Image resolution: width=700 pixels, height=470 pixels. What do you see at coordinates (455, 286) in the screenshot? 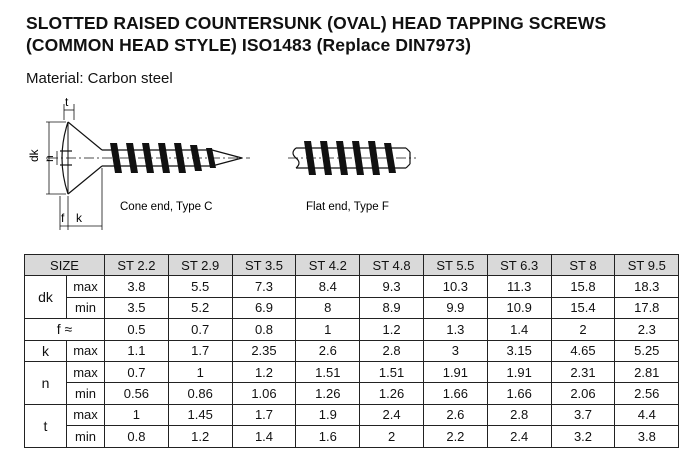
I see `table-cell: 10.3` at bounding box center [455, 286].